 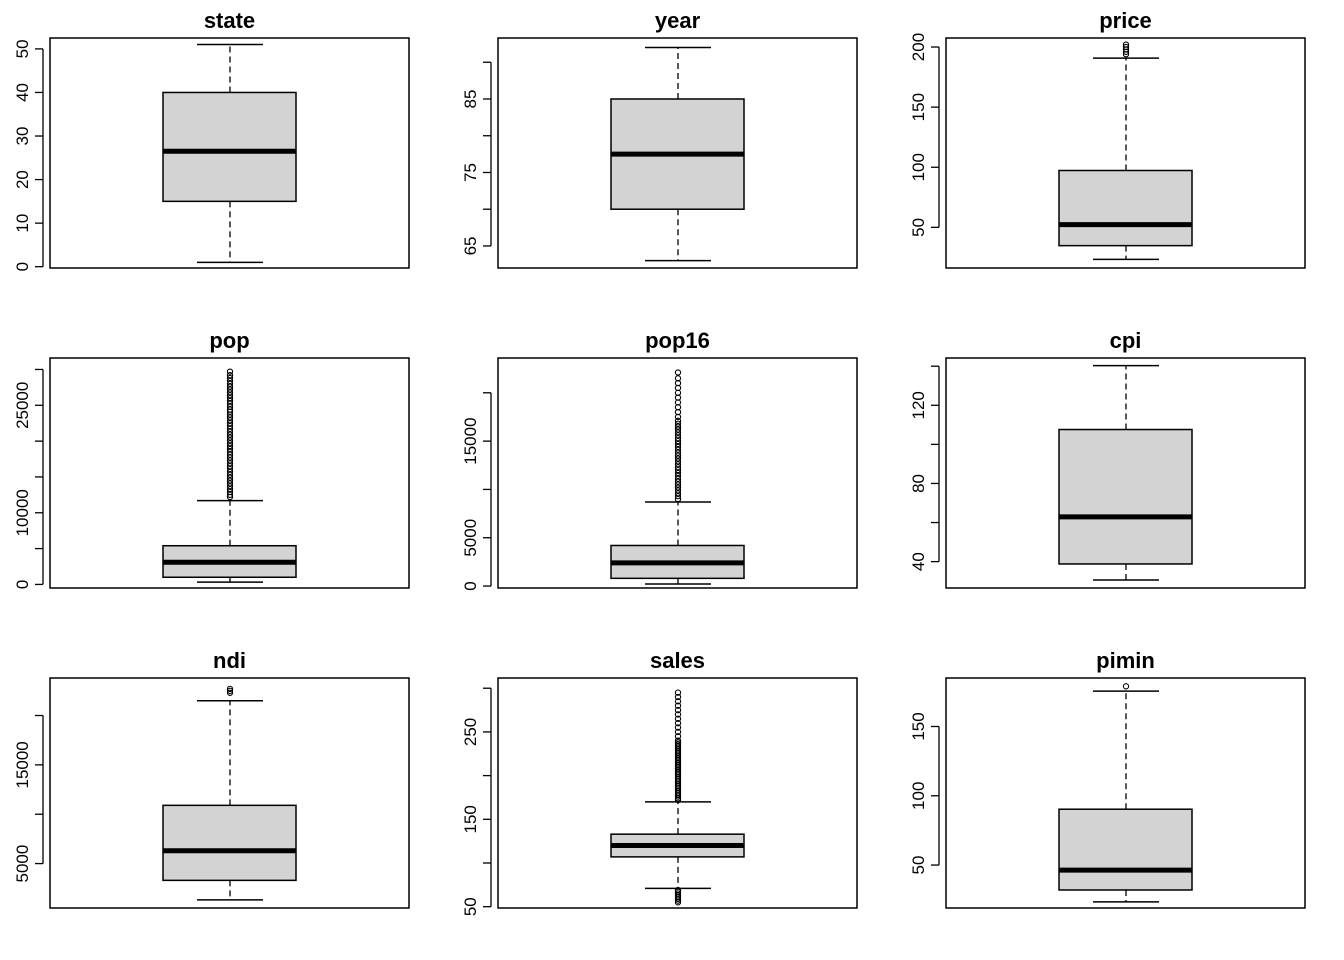 I want to click on y-tick-label: 30, so click(x=22, y=136).